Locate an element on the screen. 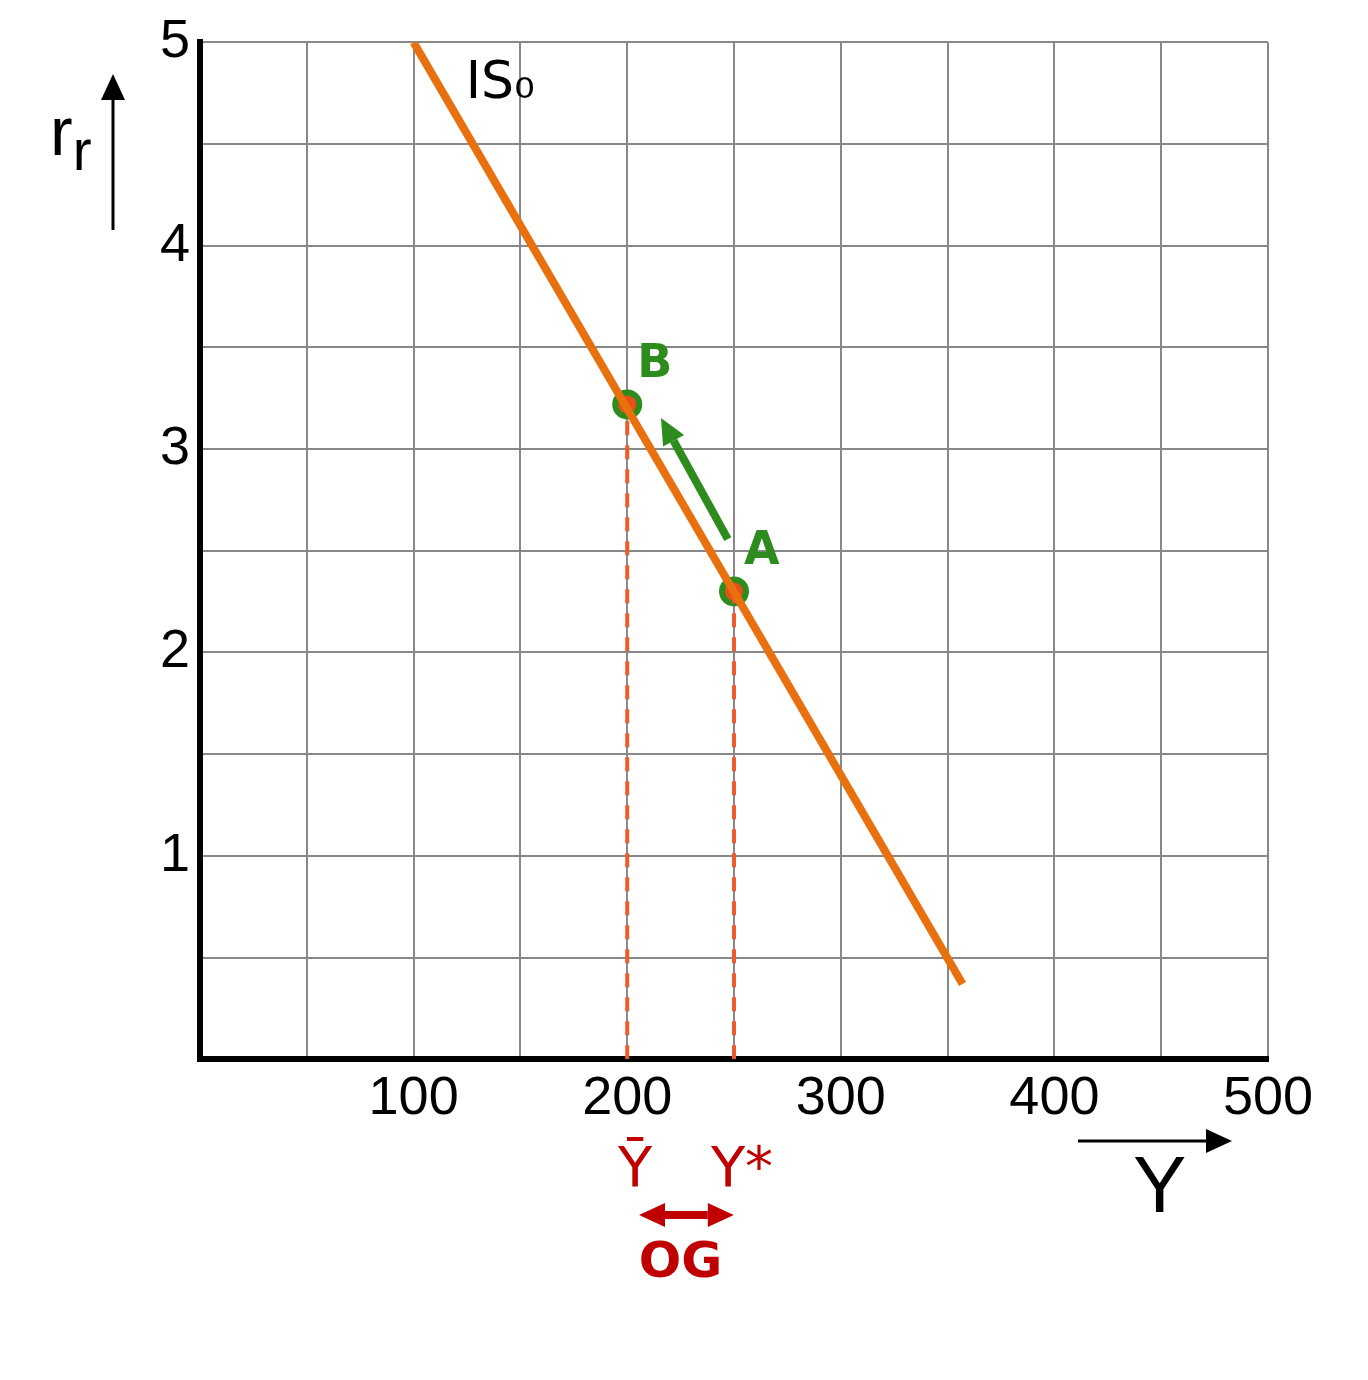 Image resolution: width=1368 pixels, height=1380 pixels. x-axis-title: Y is located at coordinates (1160, 1185).